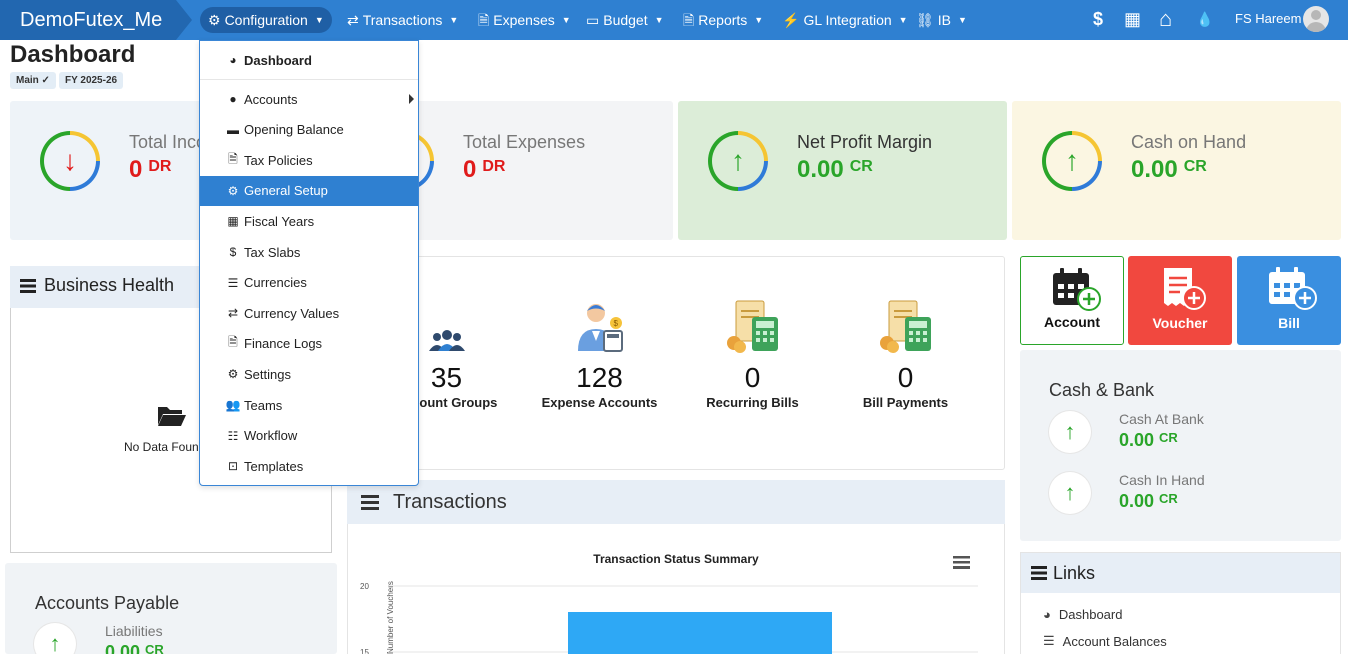  I want to click on stat-card-cash-on-hand: ↑ Cash on Hand 0.00 CR, so click(1176, 170).